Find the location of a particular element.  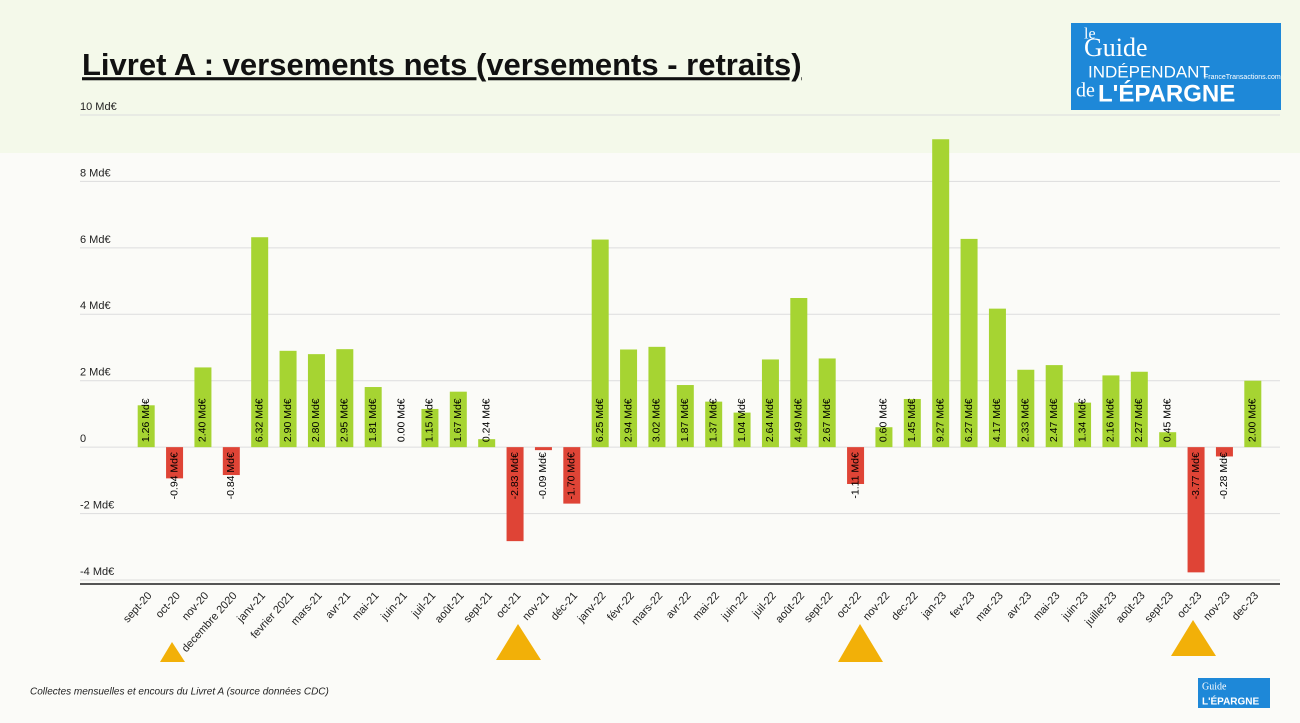

value-label: 2.95 Md€ is located at coordinates (345, 420).